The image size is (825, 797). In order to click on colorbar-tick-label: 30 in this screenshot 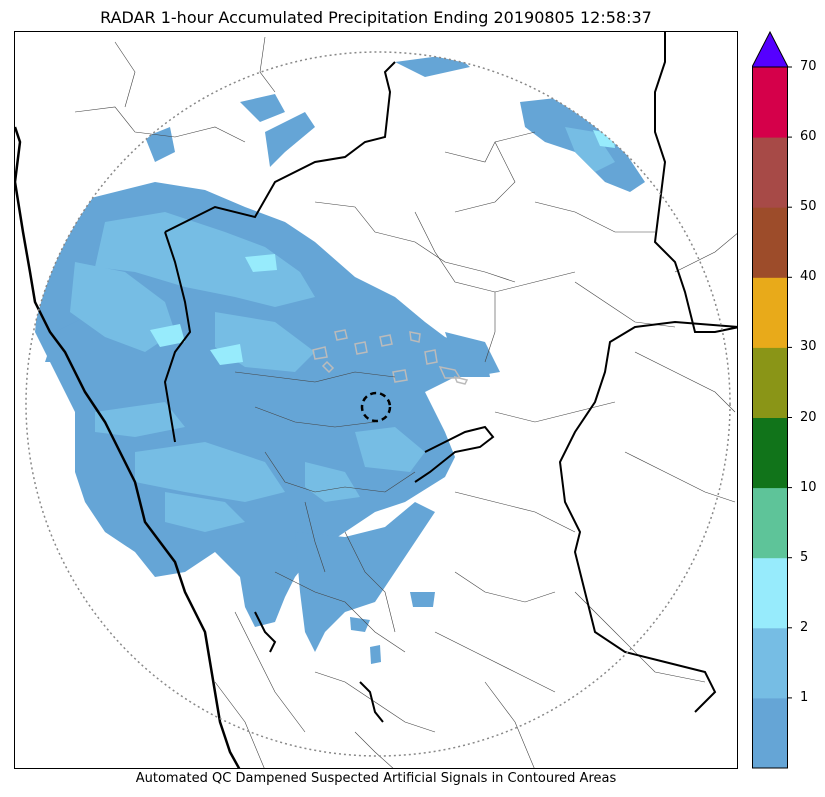, I will do `click(808, 347)`.